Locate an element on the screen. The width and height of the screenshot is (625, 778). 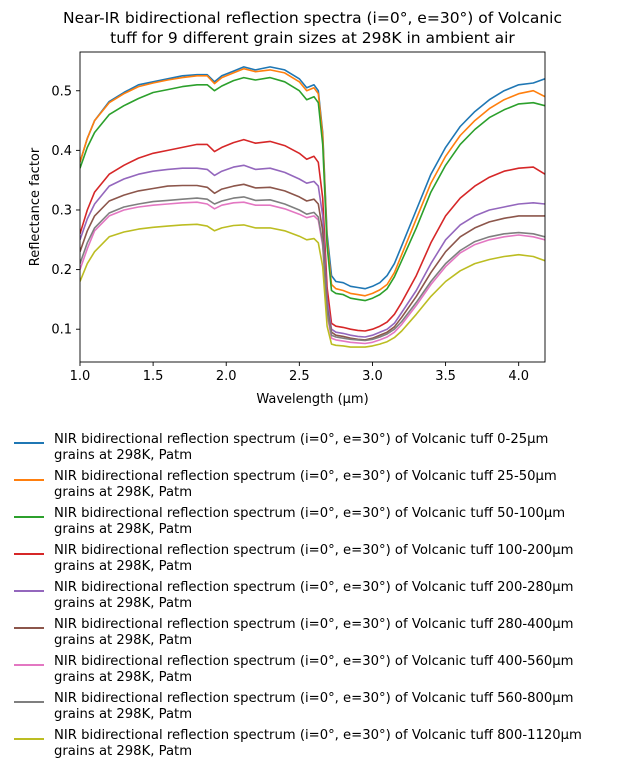
x-tick-label: 3.5 is located at coordinates (445, 376).